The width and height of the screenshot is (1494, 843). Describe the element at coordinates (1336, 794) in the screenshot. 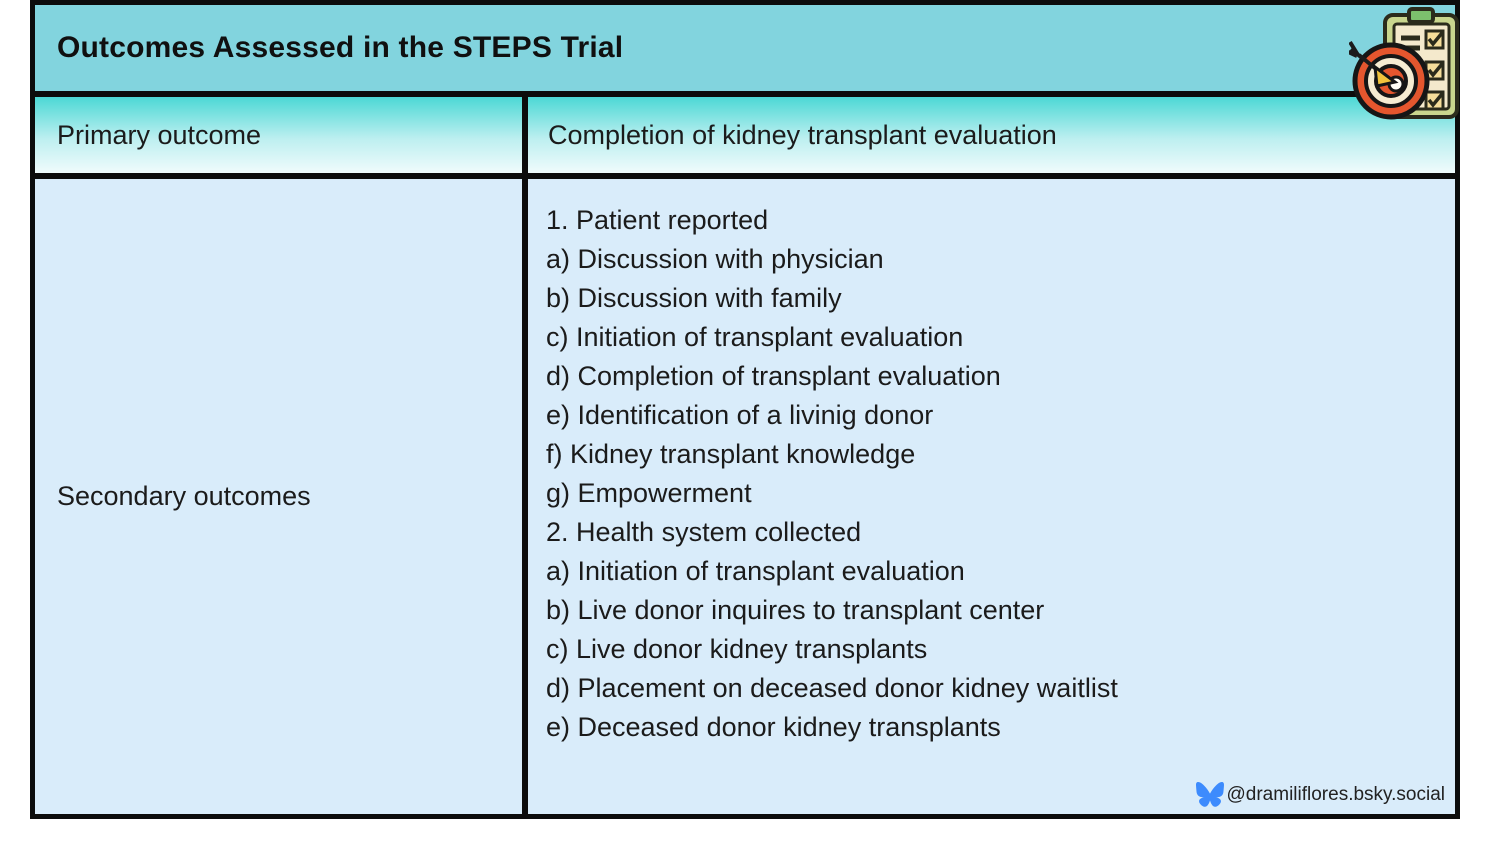

I see `attribution-handle: @dramiliflores.bsky.social` at that location.